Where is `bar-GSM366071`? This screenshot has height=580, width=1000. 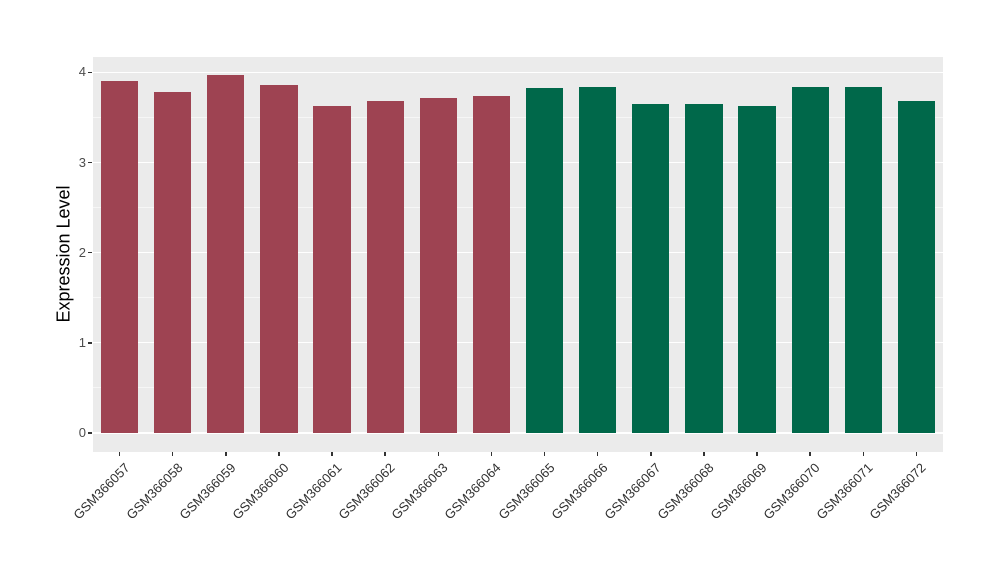 bar-GSM366071 is located at coordinates (863, 260).